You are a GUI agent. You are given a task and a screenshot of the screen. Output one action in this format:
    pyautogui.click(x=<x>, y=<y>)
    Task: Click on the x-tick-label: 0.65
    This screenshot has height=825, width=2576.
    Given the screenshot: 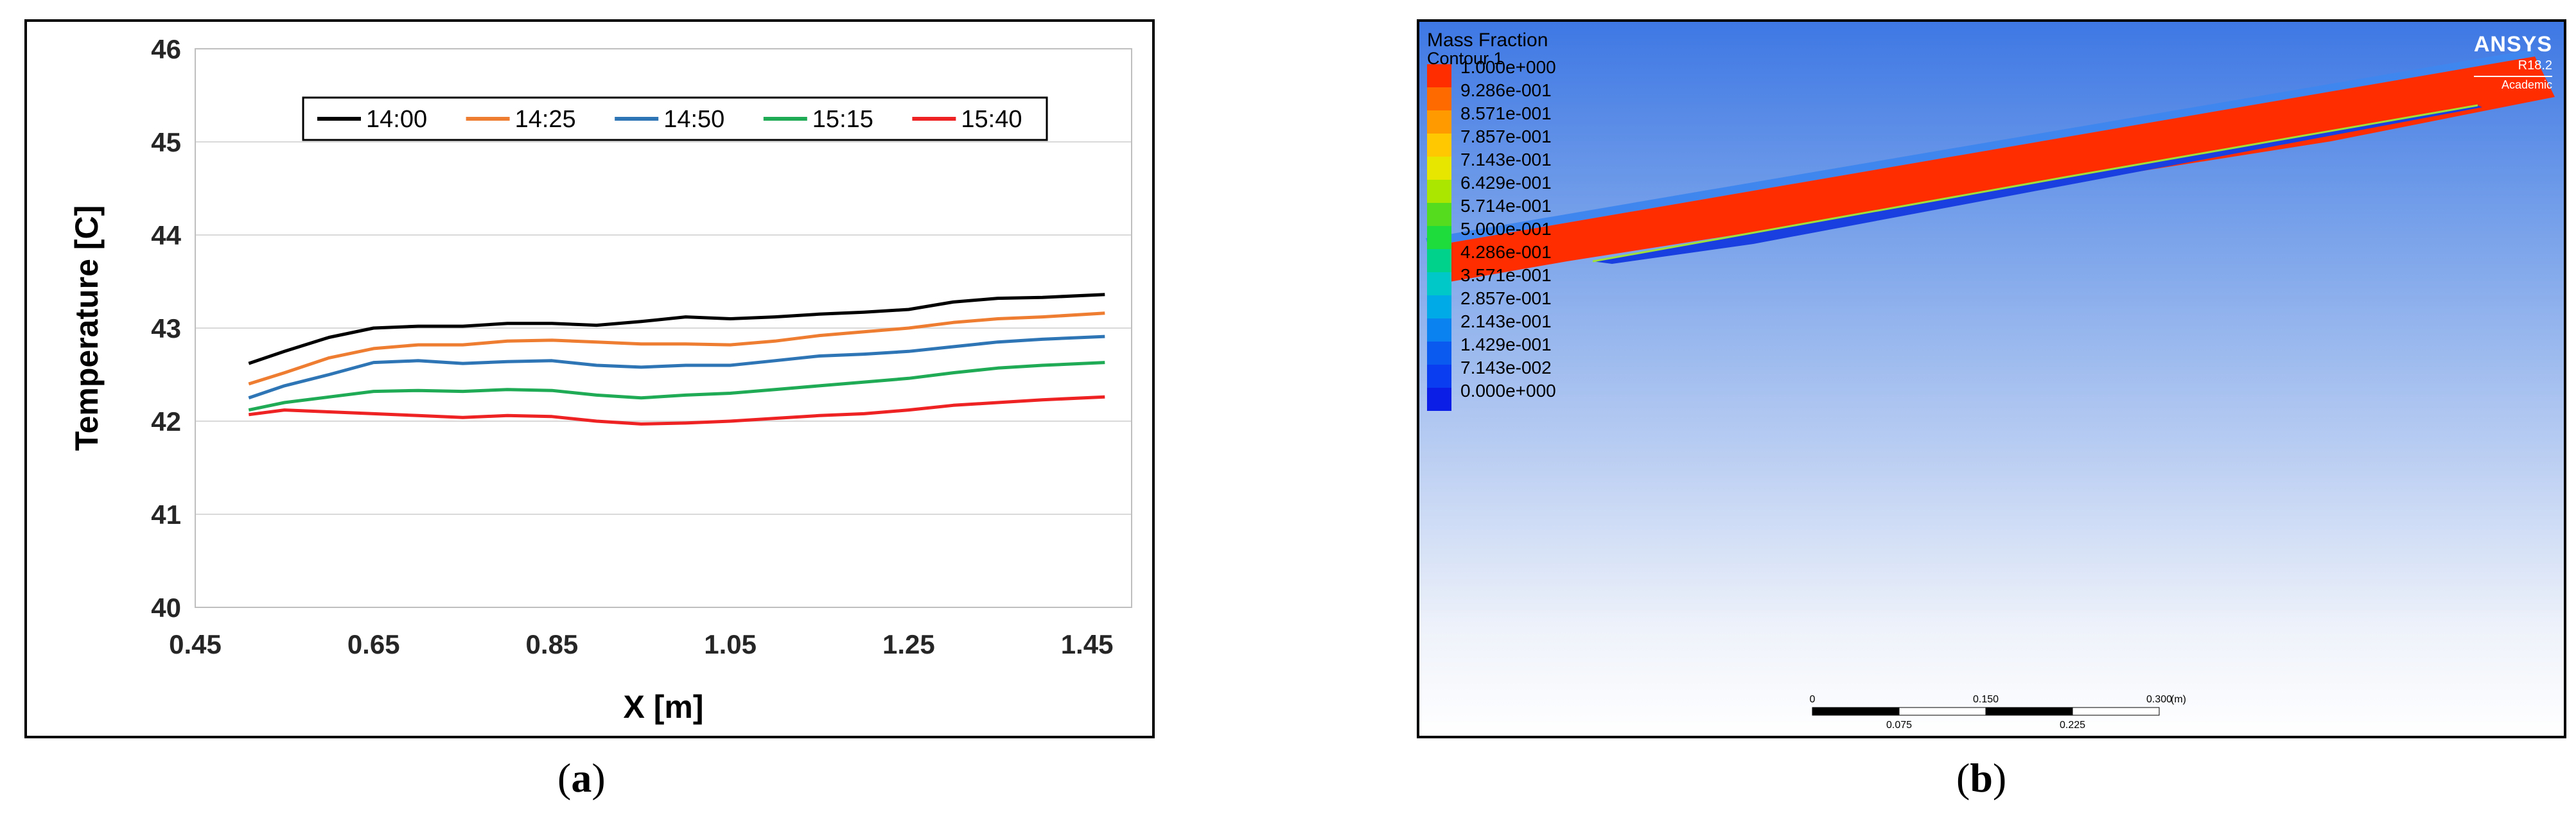 What is the action you would take?
    pyautogui.click(x=374, y=644)
    